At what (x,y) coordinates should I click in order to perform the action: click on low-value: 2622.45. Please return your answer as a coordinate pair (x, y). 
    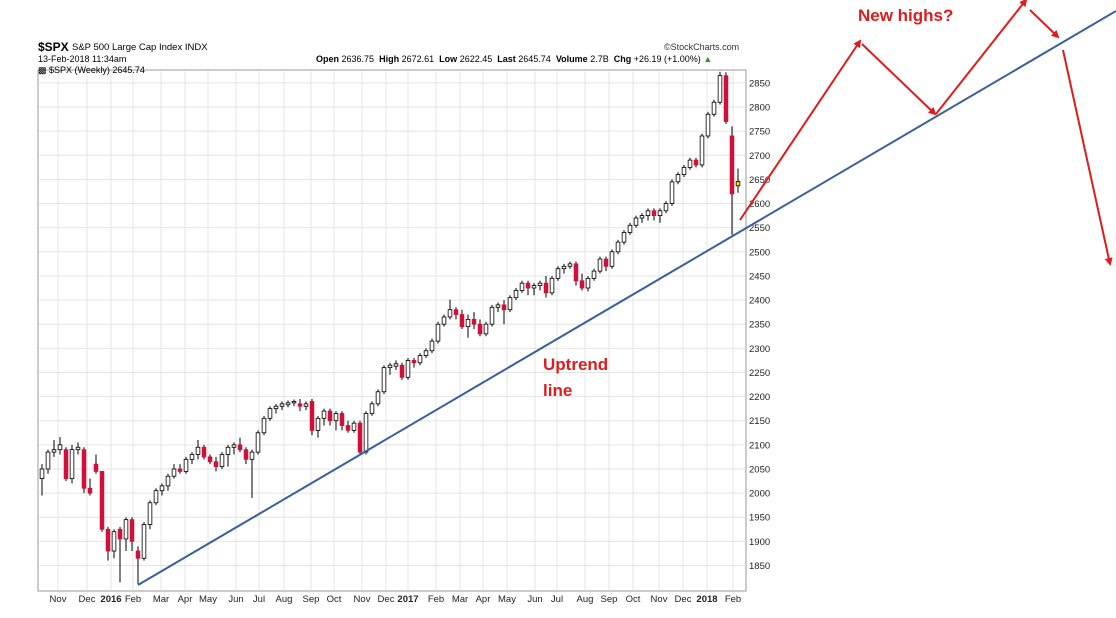
    Looking at the image, I should click on (476, 59).